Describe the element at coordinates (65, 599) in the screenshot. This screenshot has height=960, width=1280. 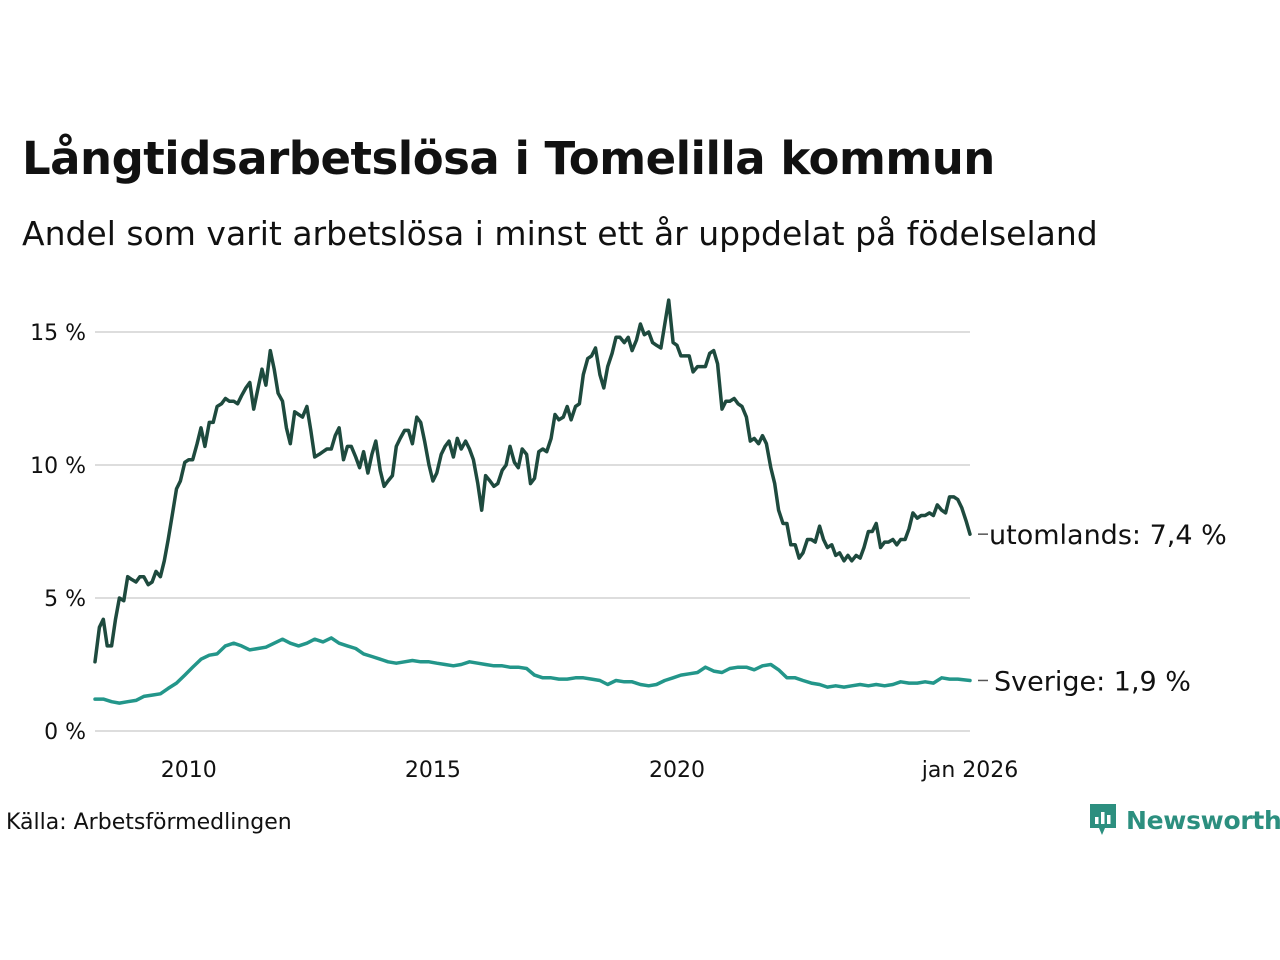
I see `y-tick-label-5: 5 %` at that location.